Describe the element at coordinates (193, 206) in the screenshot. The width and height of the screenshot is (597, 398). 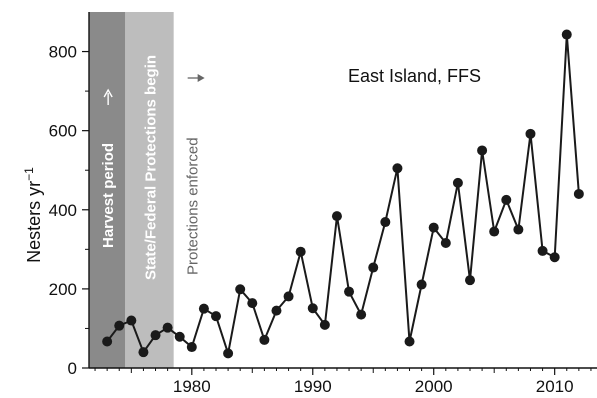
I see `protections-enforced-label: Protections enforced` at that location.